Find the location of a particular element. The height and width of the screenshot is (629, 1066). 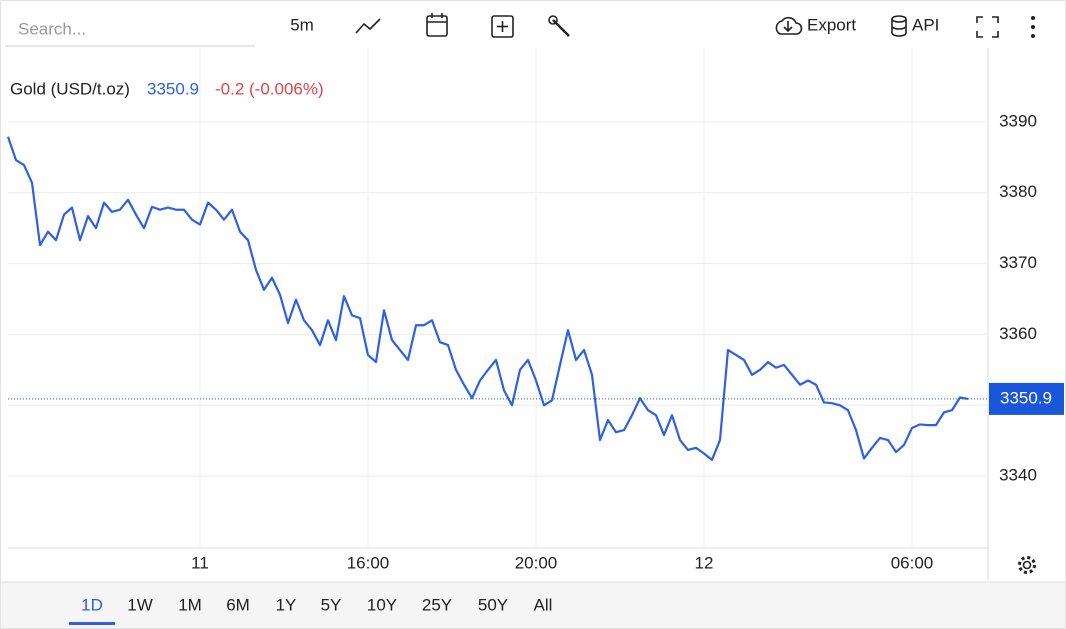

x-tick-label: 06:00 is located at coordinates (912, 562).